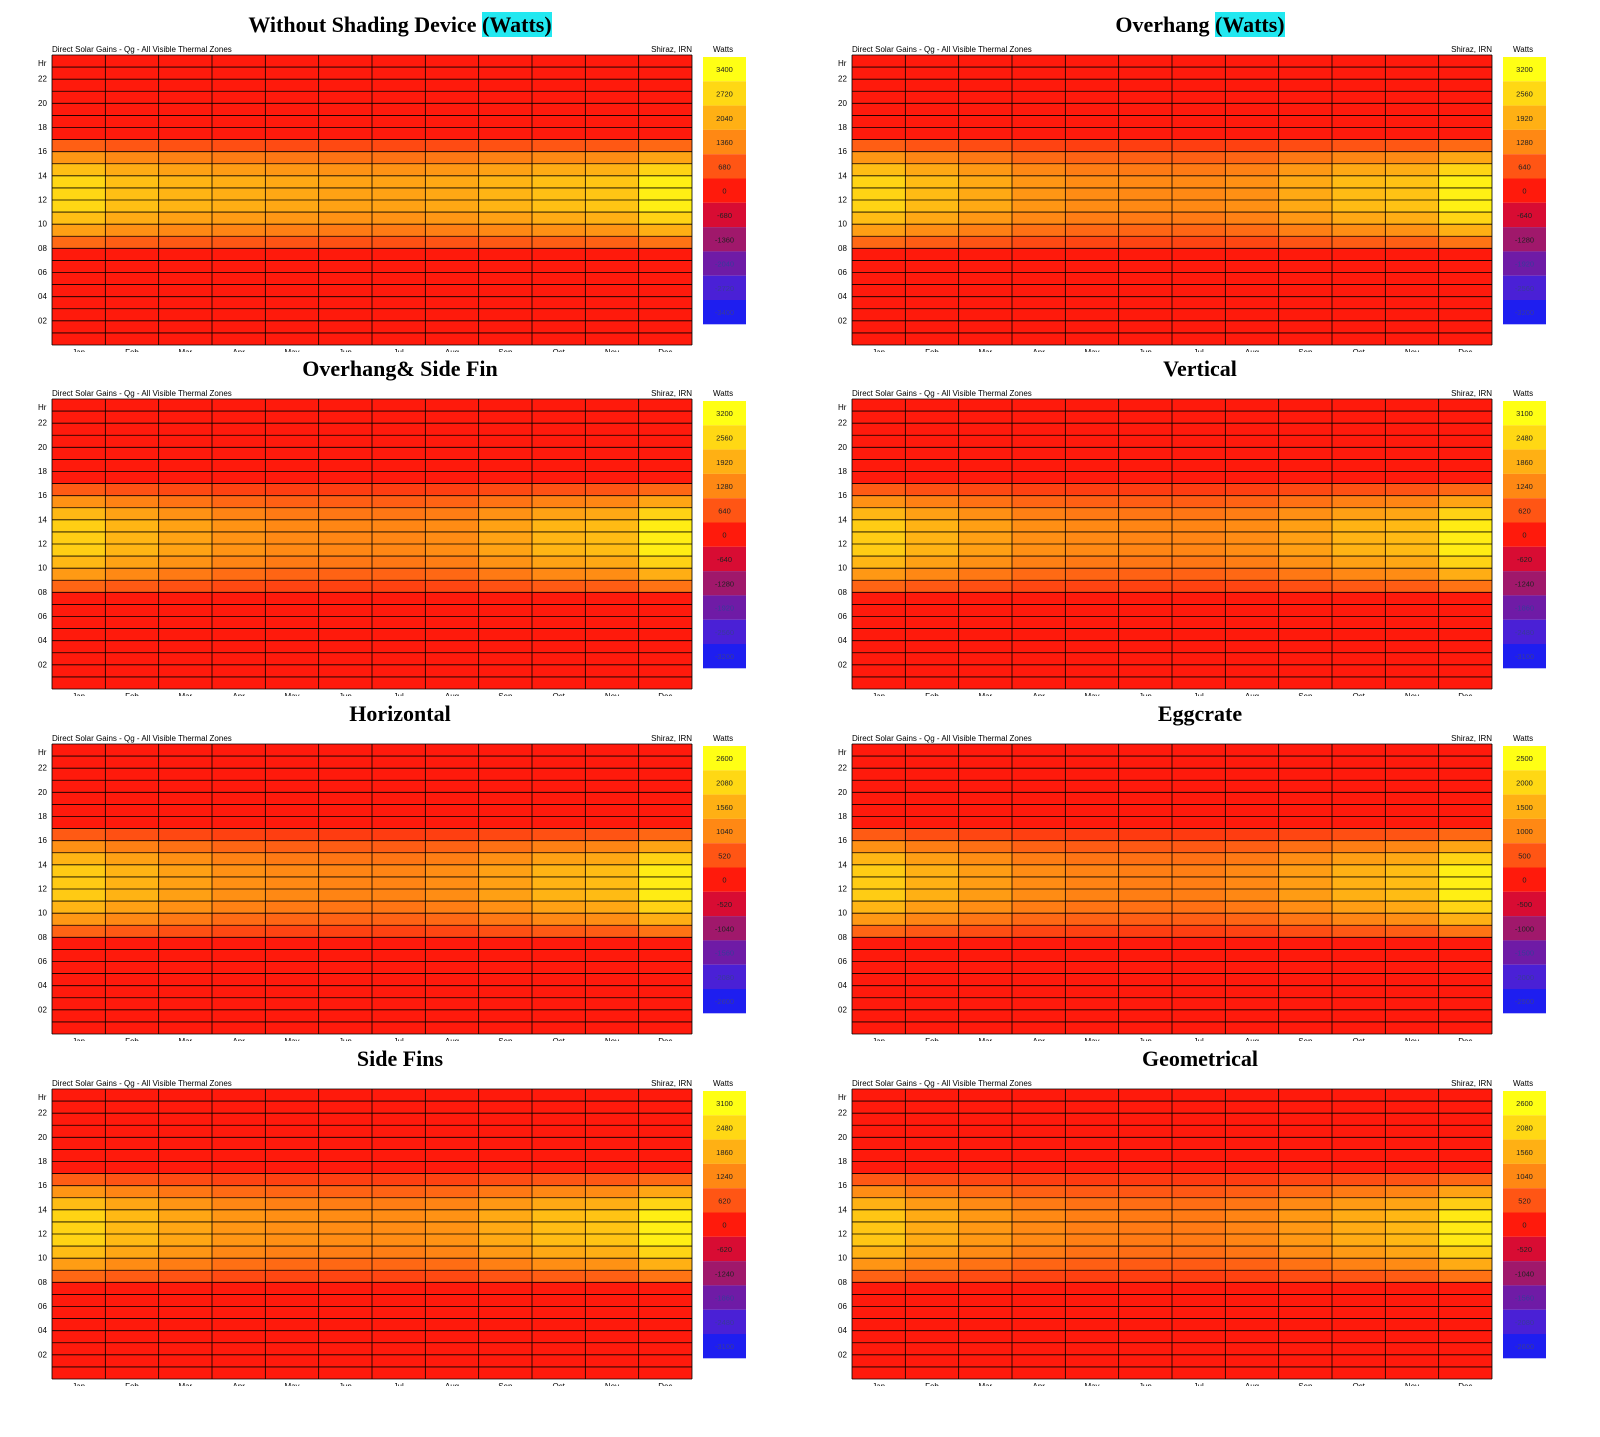 Image resolution: width=1600 pixels, height=1437 pixels. What do you see at coordinates (1524, 239) in the screenshot?
I see `legend-tick-label: -1280` at bounding box center [1524, 239].